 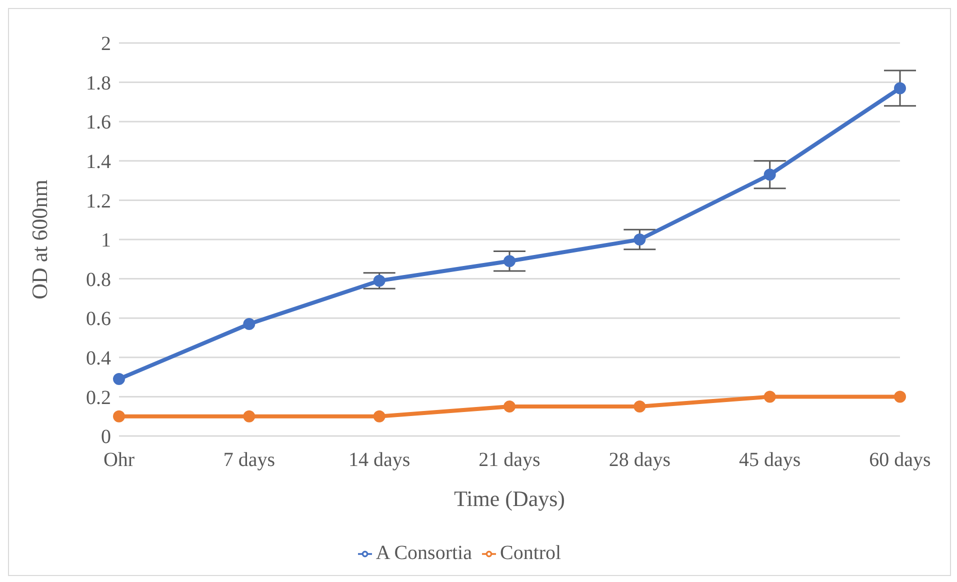 I want to click on y-tick-label: 1.6, so click(x=98, y=123).